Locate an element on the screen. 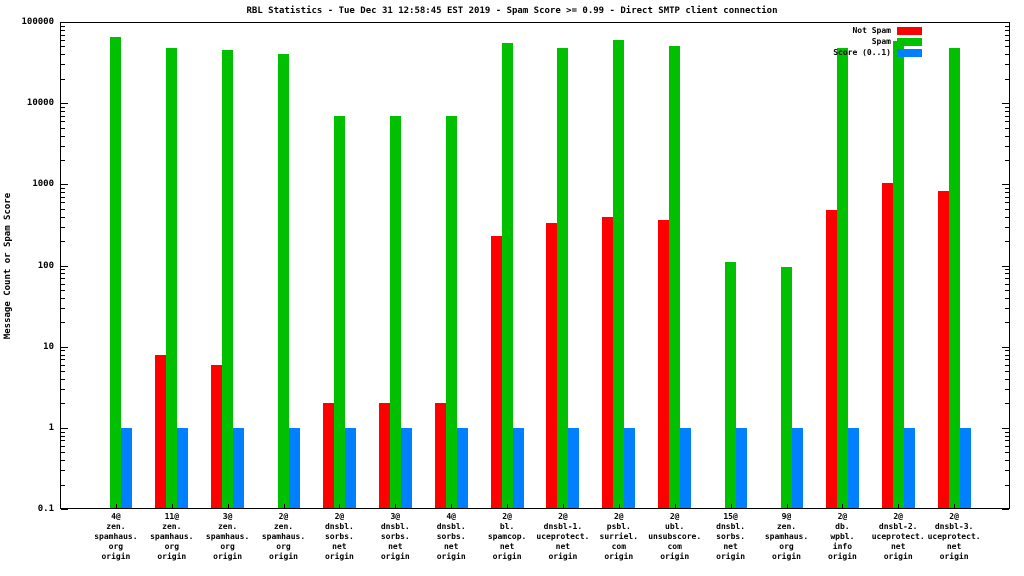  x-category-label: 2@ zen. spamhaus. org origin is located at coordinates (283, 536).